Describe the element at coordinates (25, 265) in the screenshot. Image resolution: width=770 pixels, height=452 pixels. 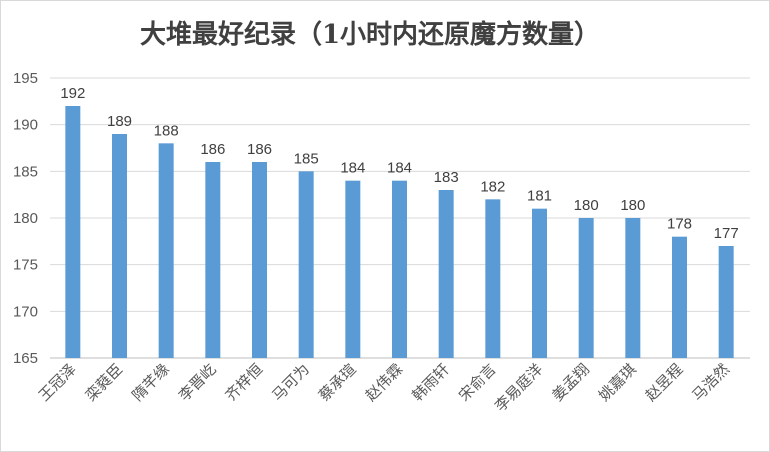
I see `y-tick-label: 175` at that location.